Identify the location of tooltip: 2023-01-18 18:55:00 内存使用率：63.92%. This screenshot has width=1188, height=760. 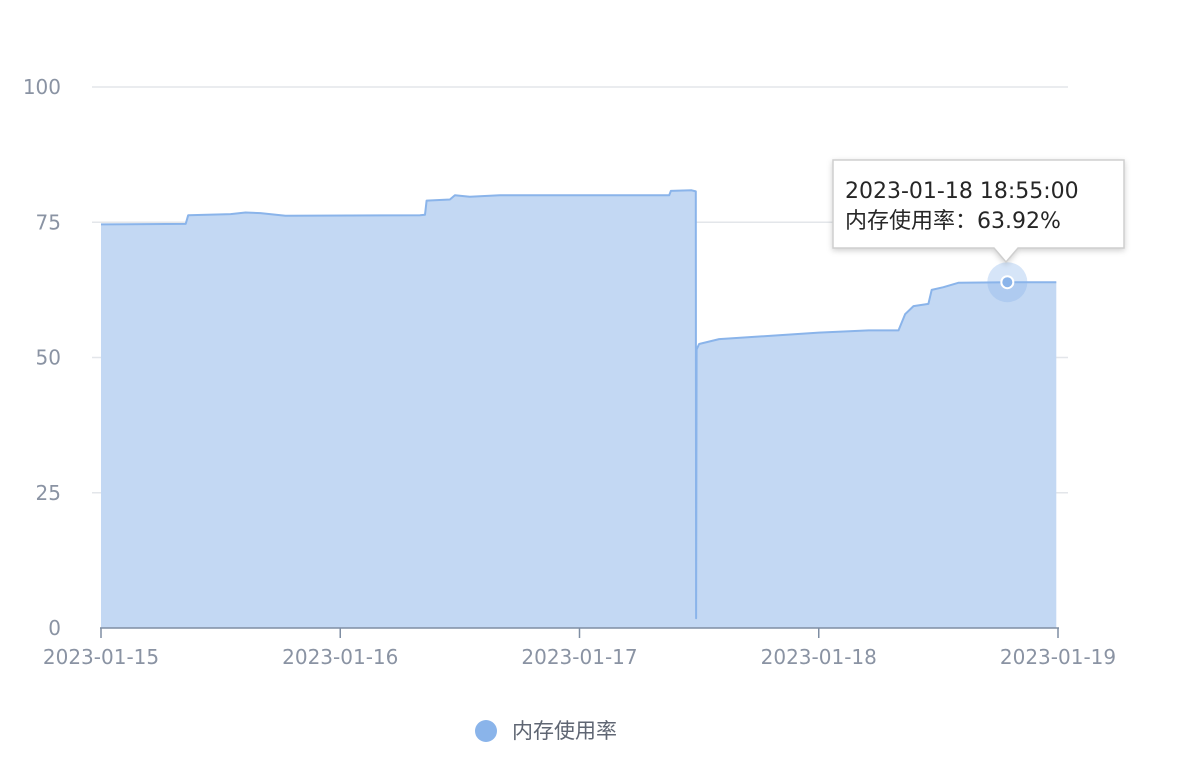
(978, 211).